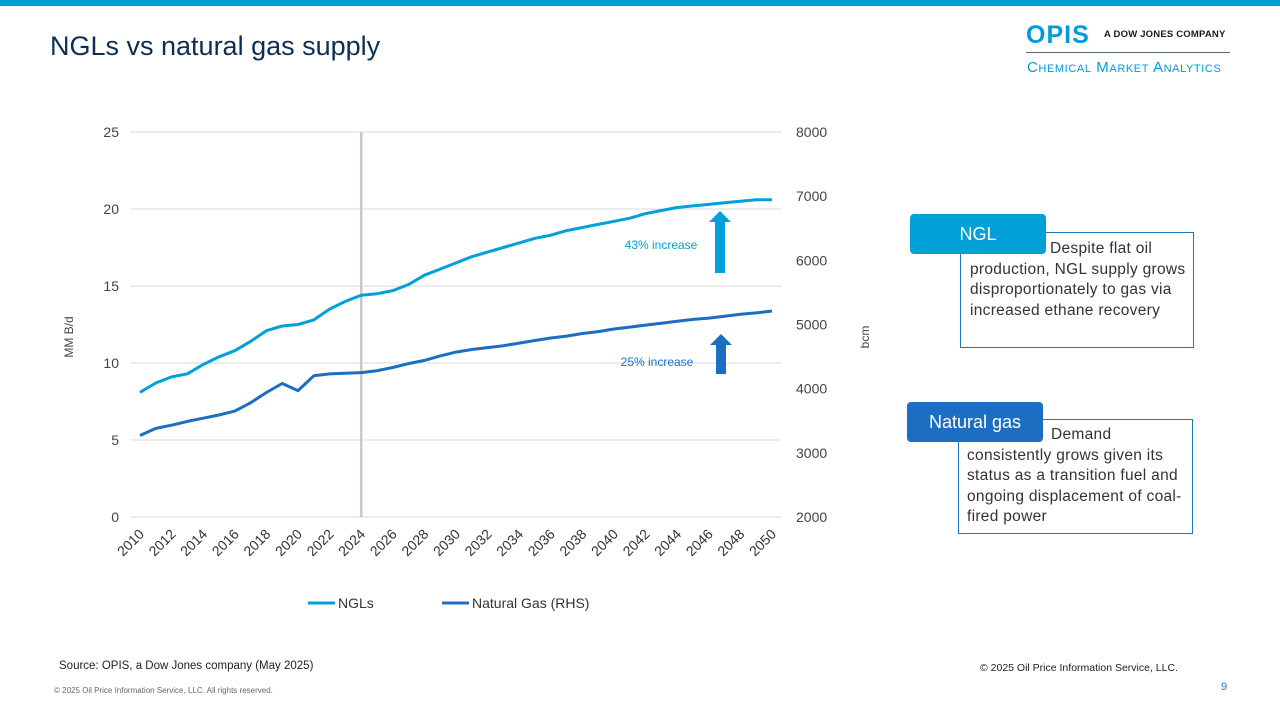 The width and height of the screenshot is (1280, 720). What do you see at coordinates (811, 389) in the screenshot?
I see `y-right-tick-label: 4000` at bounding box center [811, 389].